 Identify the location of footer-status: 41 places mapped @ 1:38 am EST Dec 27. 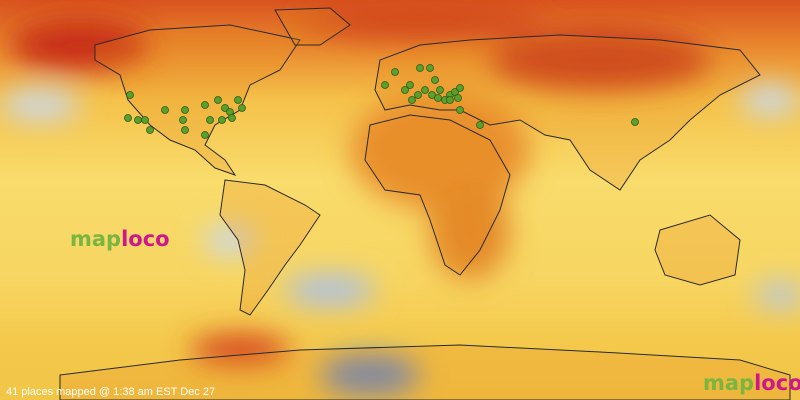
(110, 392).